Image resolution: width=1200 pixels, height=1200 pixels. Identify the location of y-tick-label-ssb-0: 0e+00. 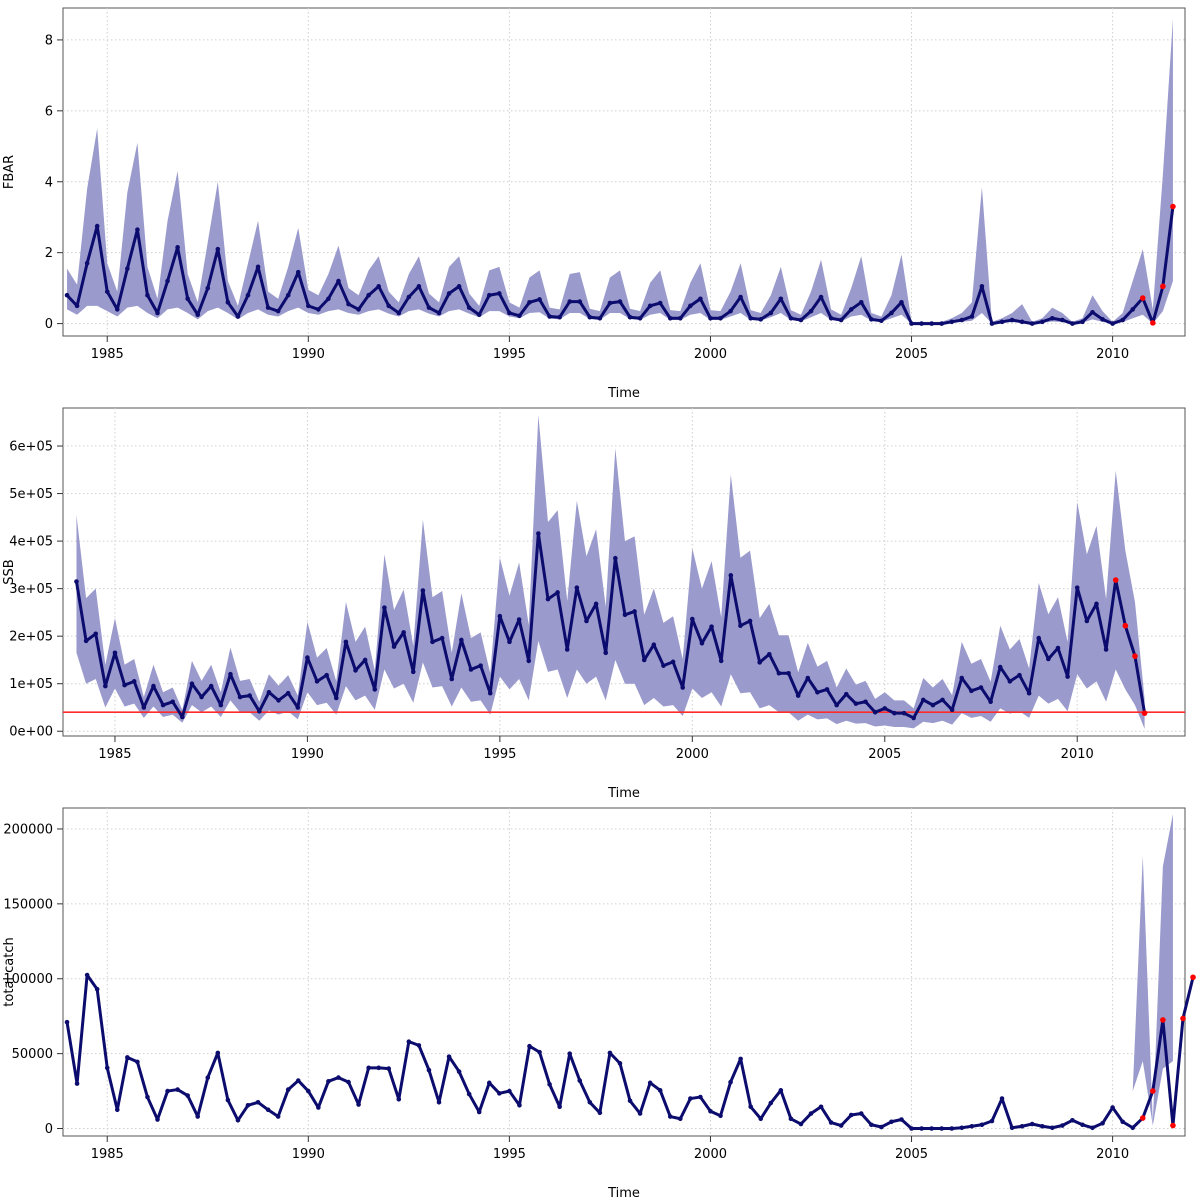
(31, 732).